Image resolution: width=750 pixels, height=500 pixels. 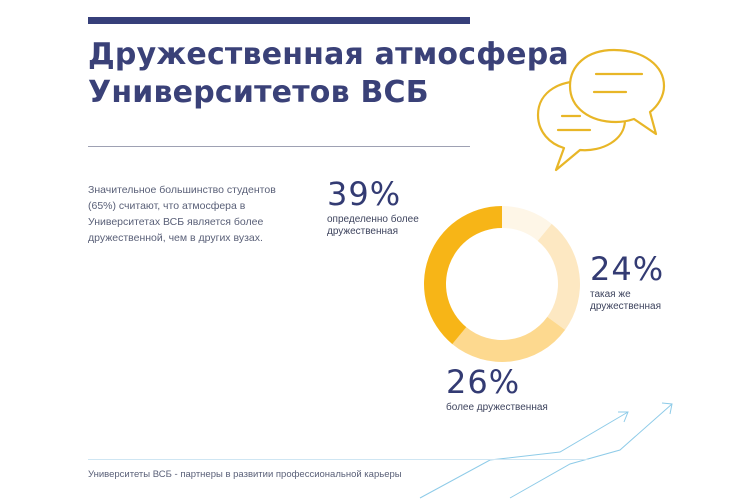 I want to click on stat-equally-friendly: 24% такая же дружественная, so click(x=645, y=282).